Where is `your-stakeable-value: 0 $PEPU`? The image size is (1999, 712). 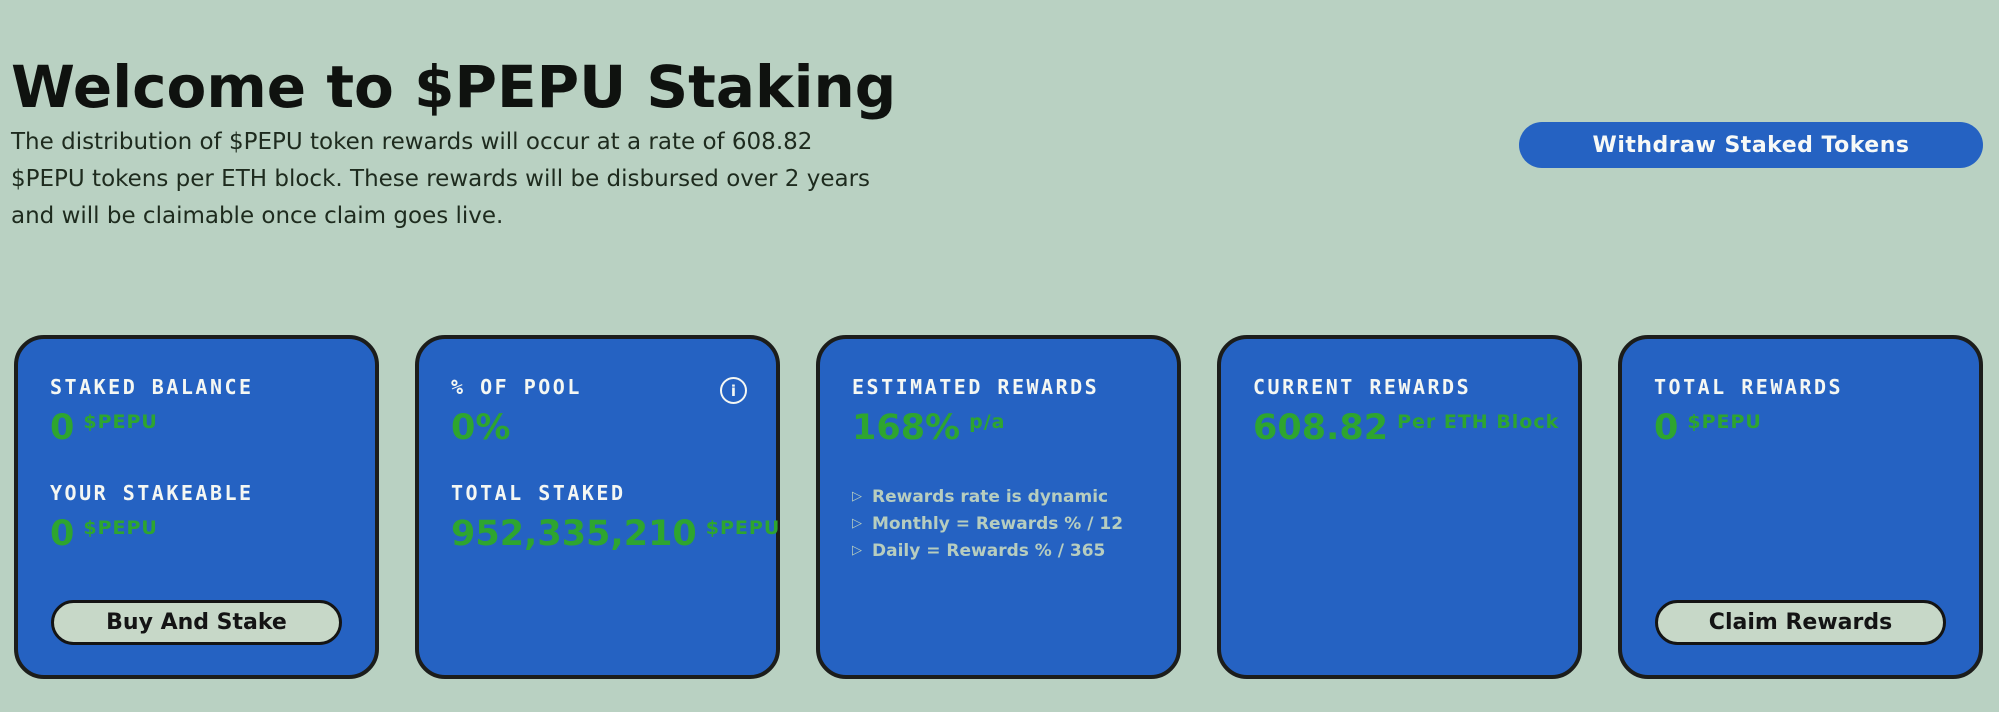
your-stakeable-value: 0 $PEPU is located at coordinates (196, 534).